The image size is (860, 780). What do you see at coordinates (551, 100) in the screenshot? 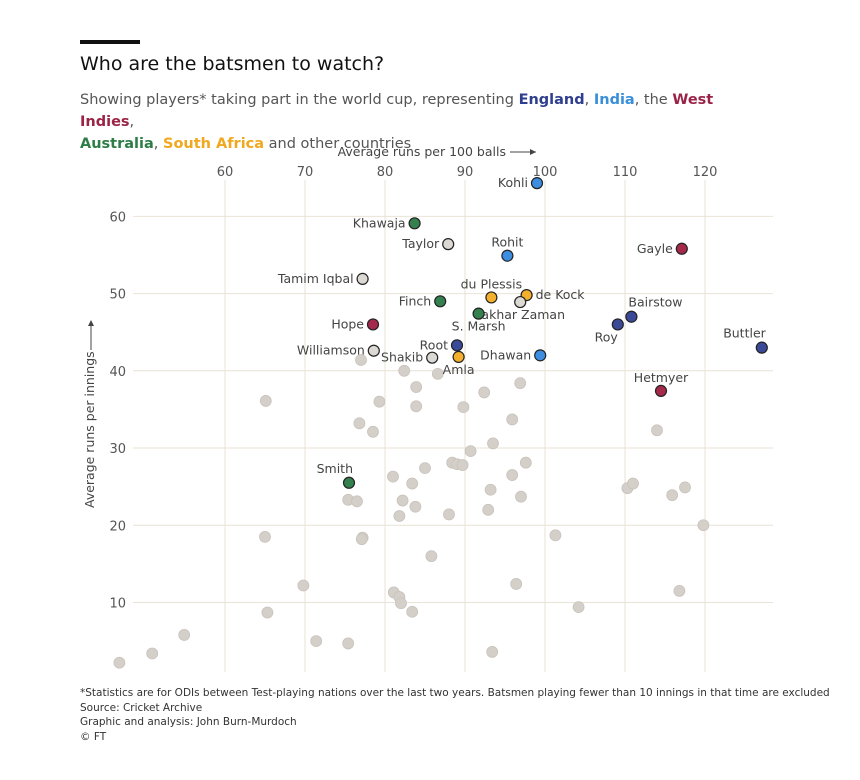
I see `subtitle-team-england: England` at bounding box center [551, 100].